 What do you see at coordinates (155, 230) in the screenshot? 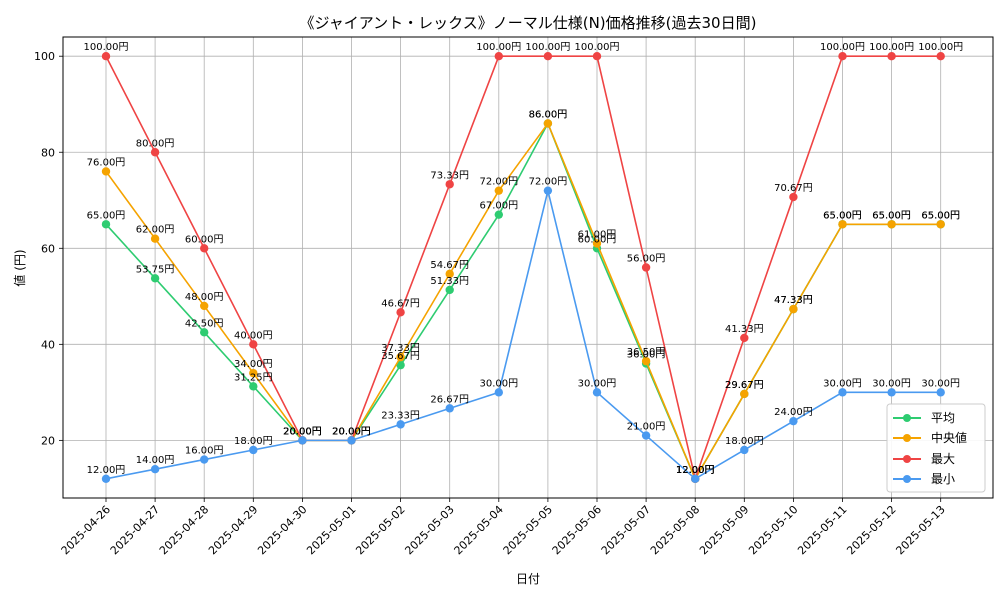
I see `data-label-median: 62.00円` at bounding box center [155, 230].